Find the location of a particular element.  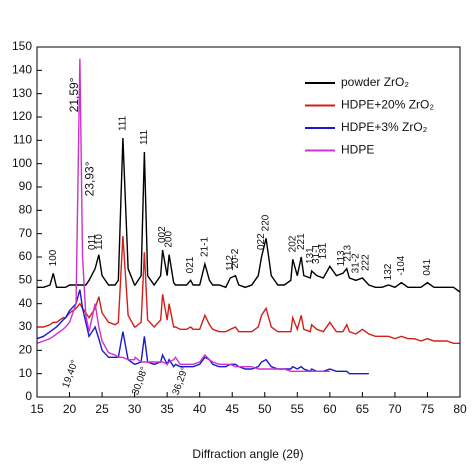

angle-label: 19,40° is located at coordinates (71, 374).